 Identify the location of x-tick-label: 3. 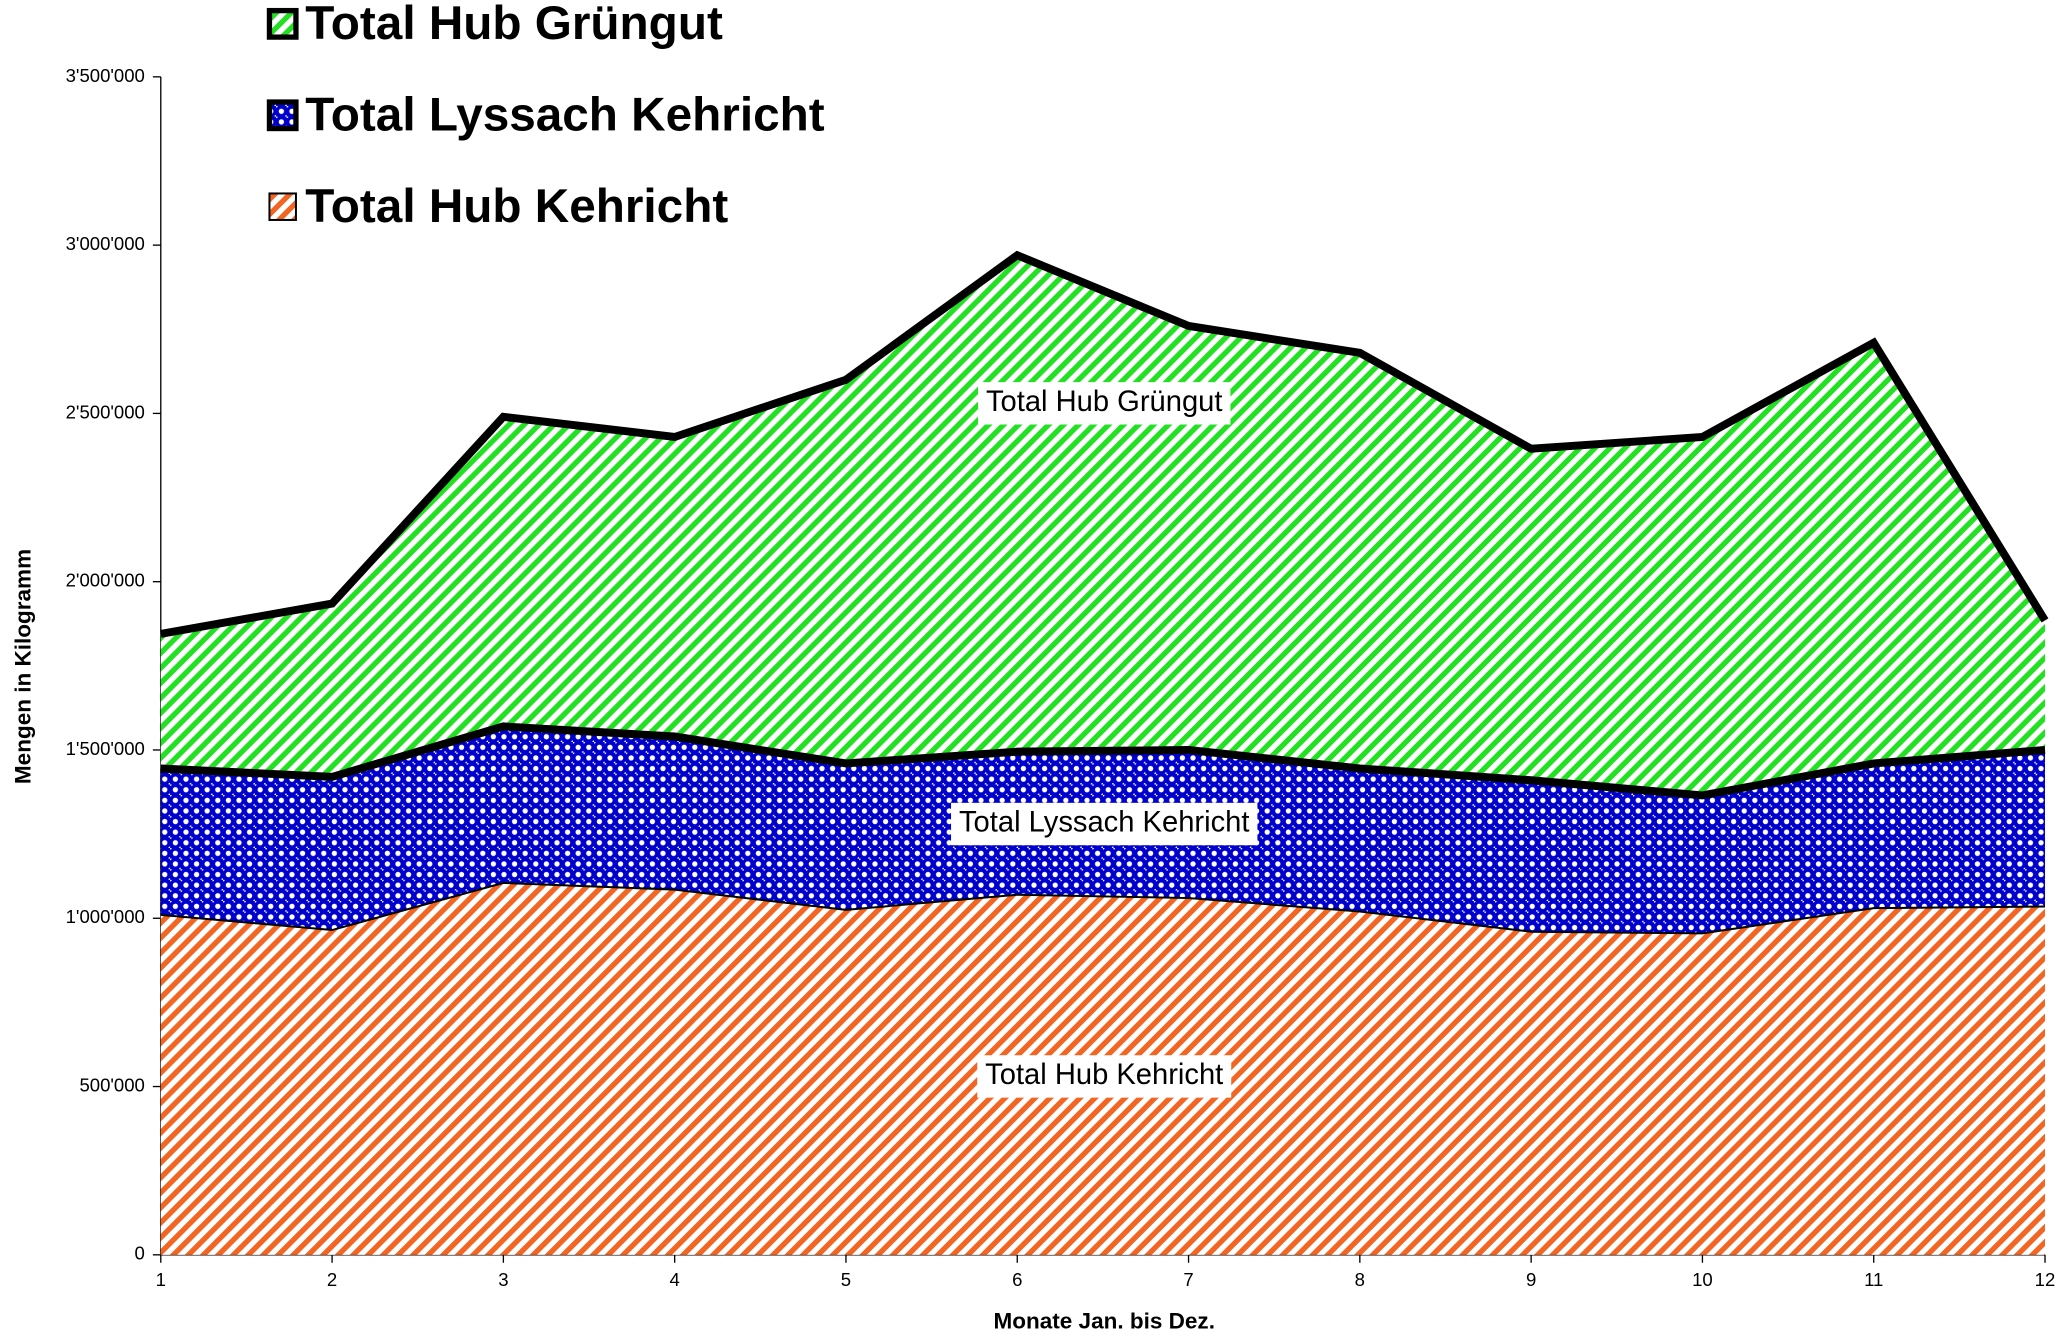
(503, 1279).